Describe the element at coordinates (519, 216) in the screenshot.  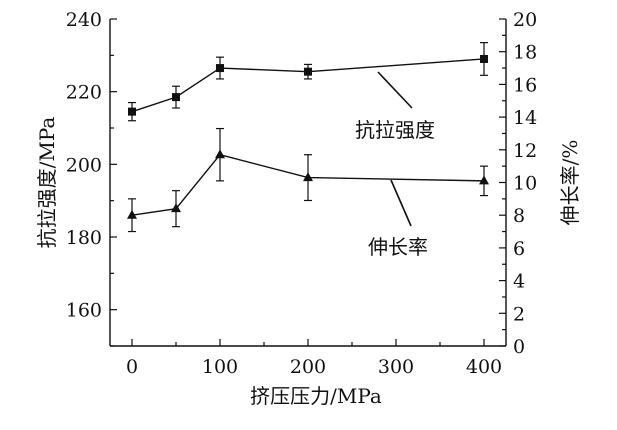
I see `right-y-tick-label-8: 8` at that location.